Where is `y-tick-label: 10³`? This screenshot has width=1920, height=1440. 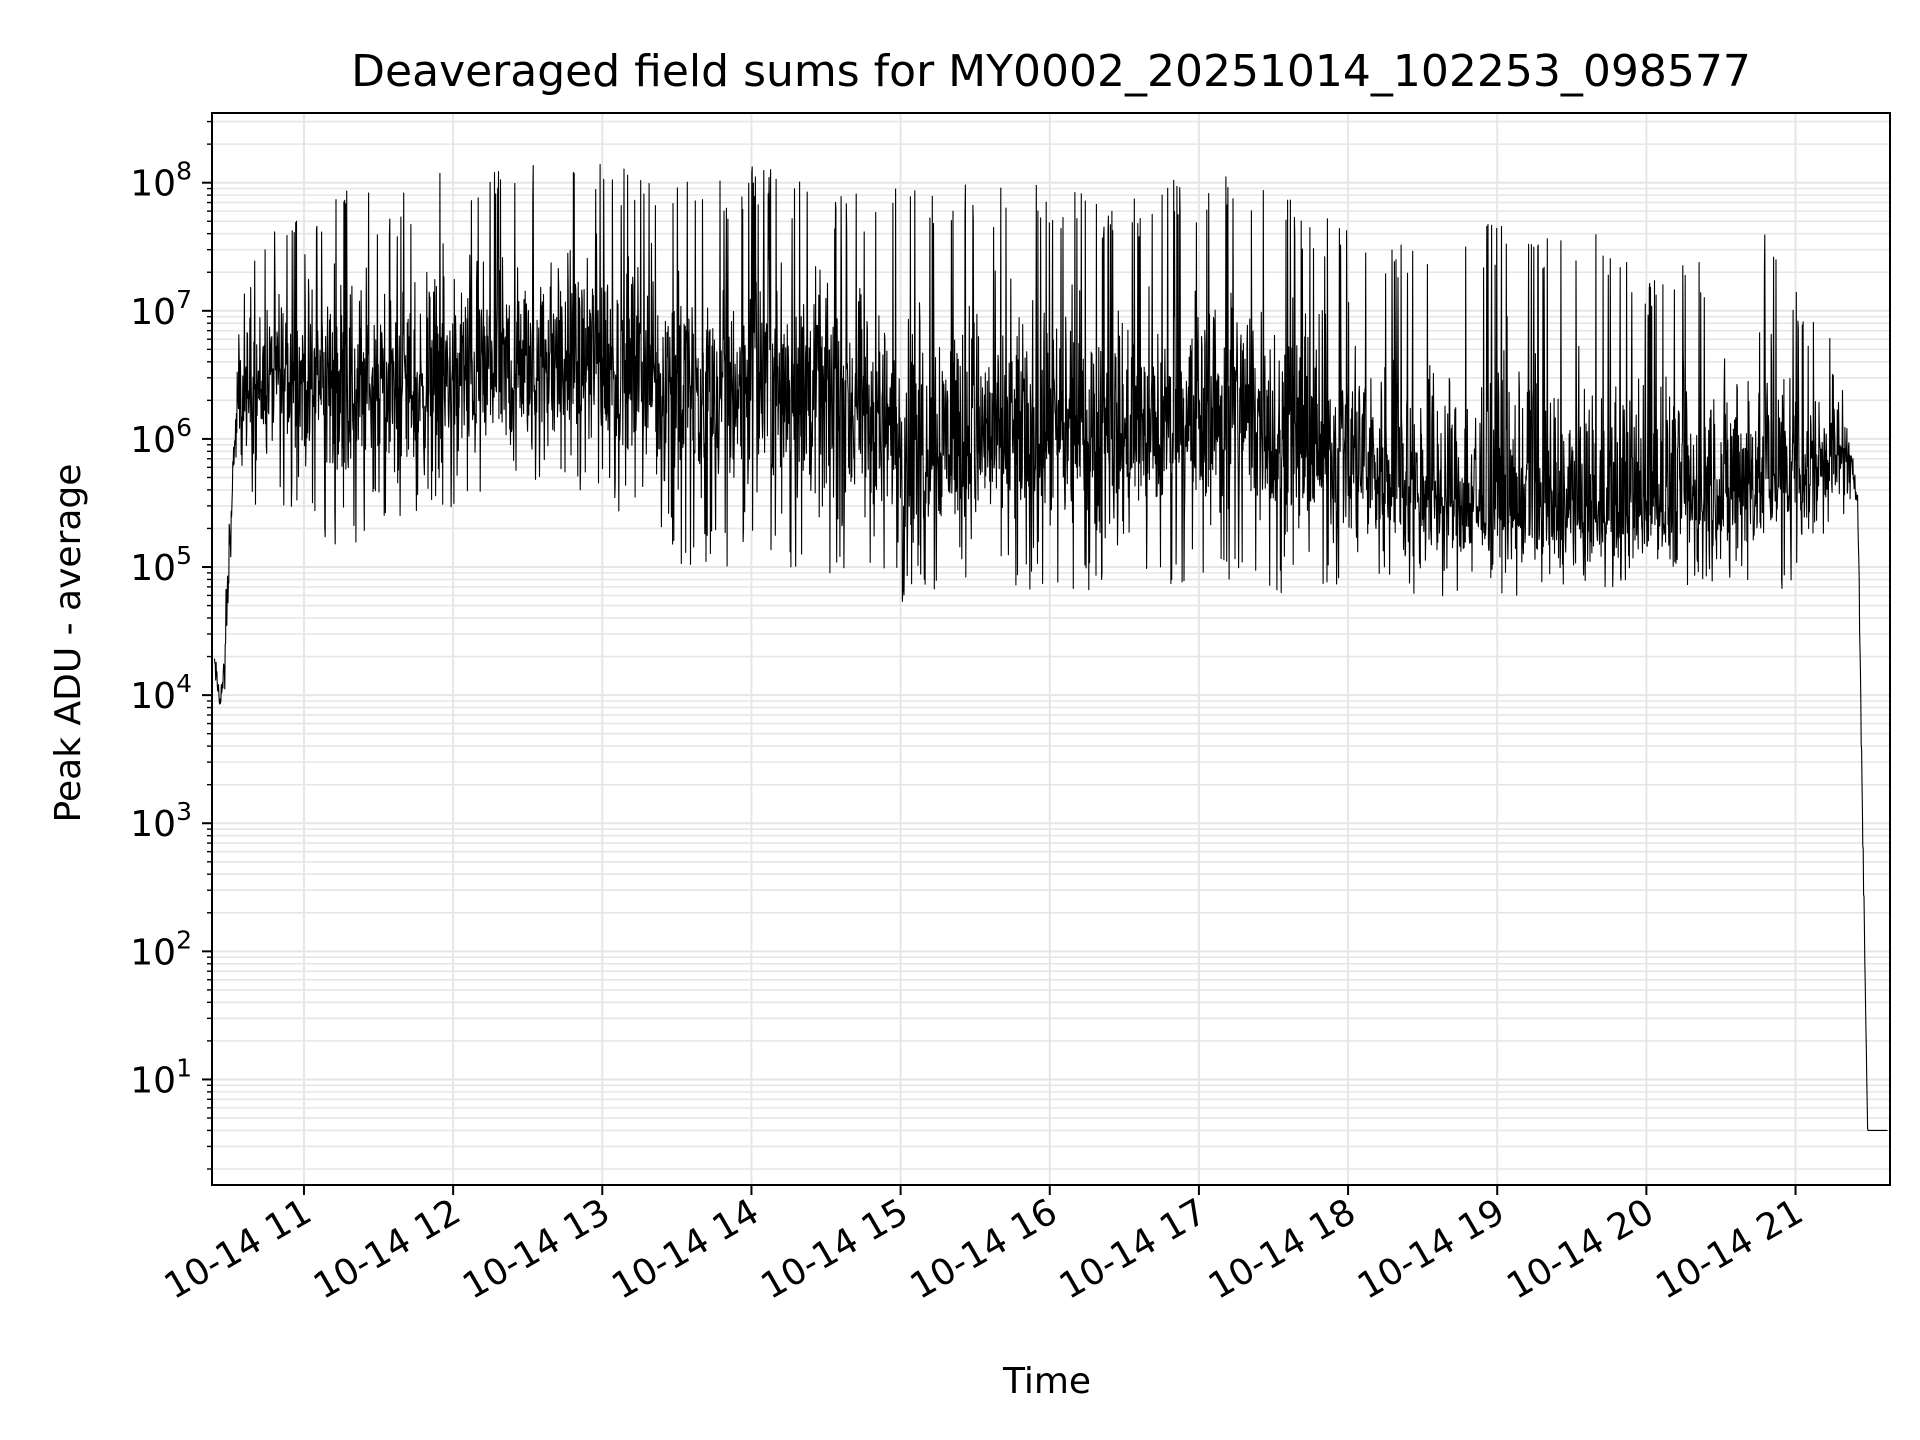 y-tick-label: 10³ is located at coordinates (161, 821).